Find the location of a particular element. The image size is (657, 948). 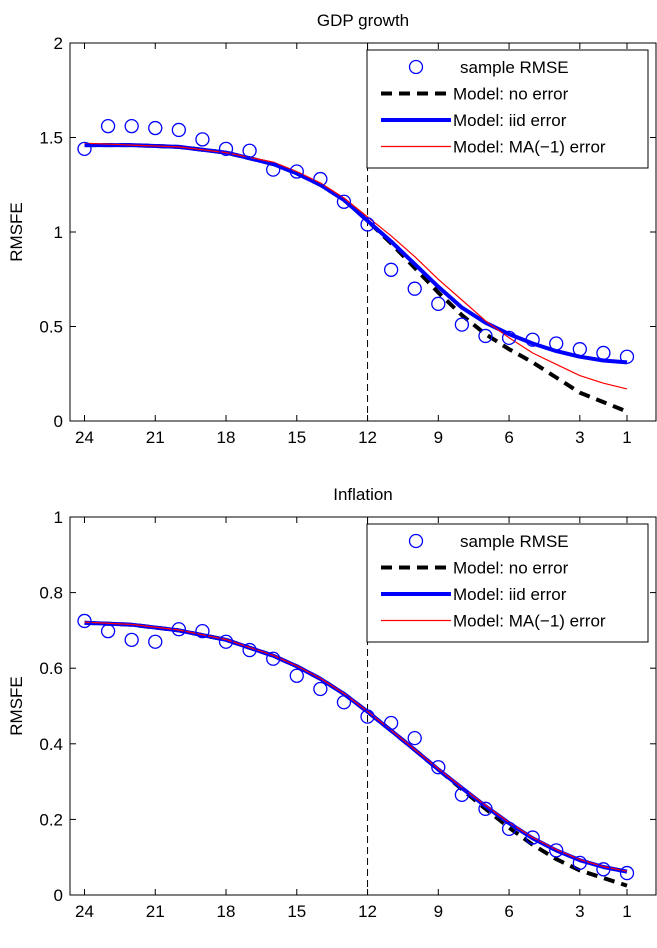

y-tick-label: 0.4 is located at coordinates (51, 744).